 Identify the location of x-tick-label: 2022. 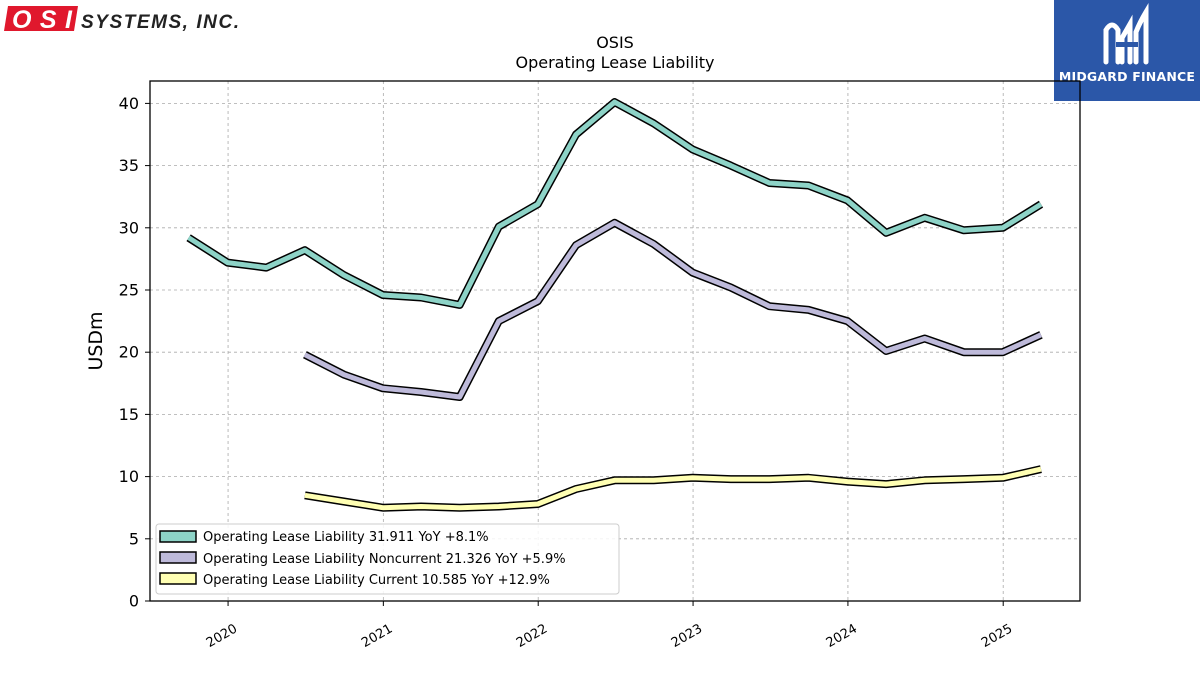
(532, 636).